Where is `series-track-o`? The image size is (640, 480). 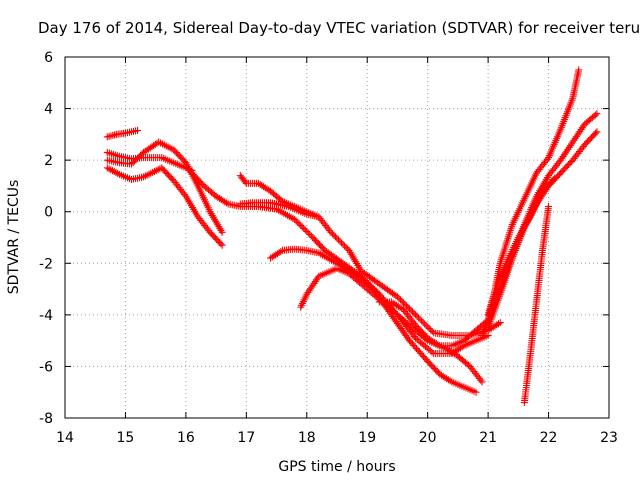
series-track-o is located at coordinates (536, 305).